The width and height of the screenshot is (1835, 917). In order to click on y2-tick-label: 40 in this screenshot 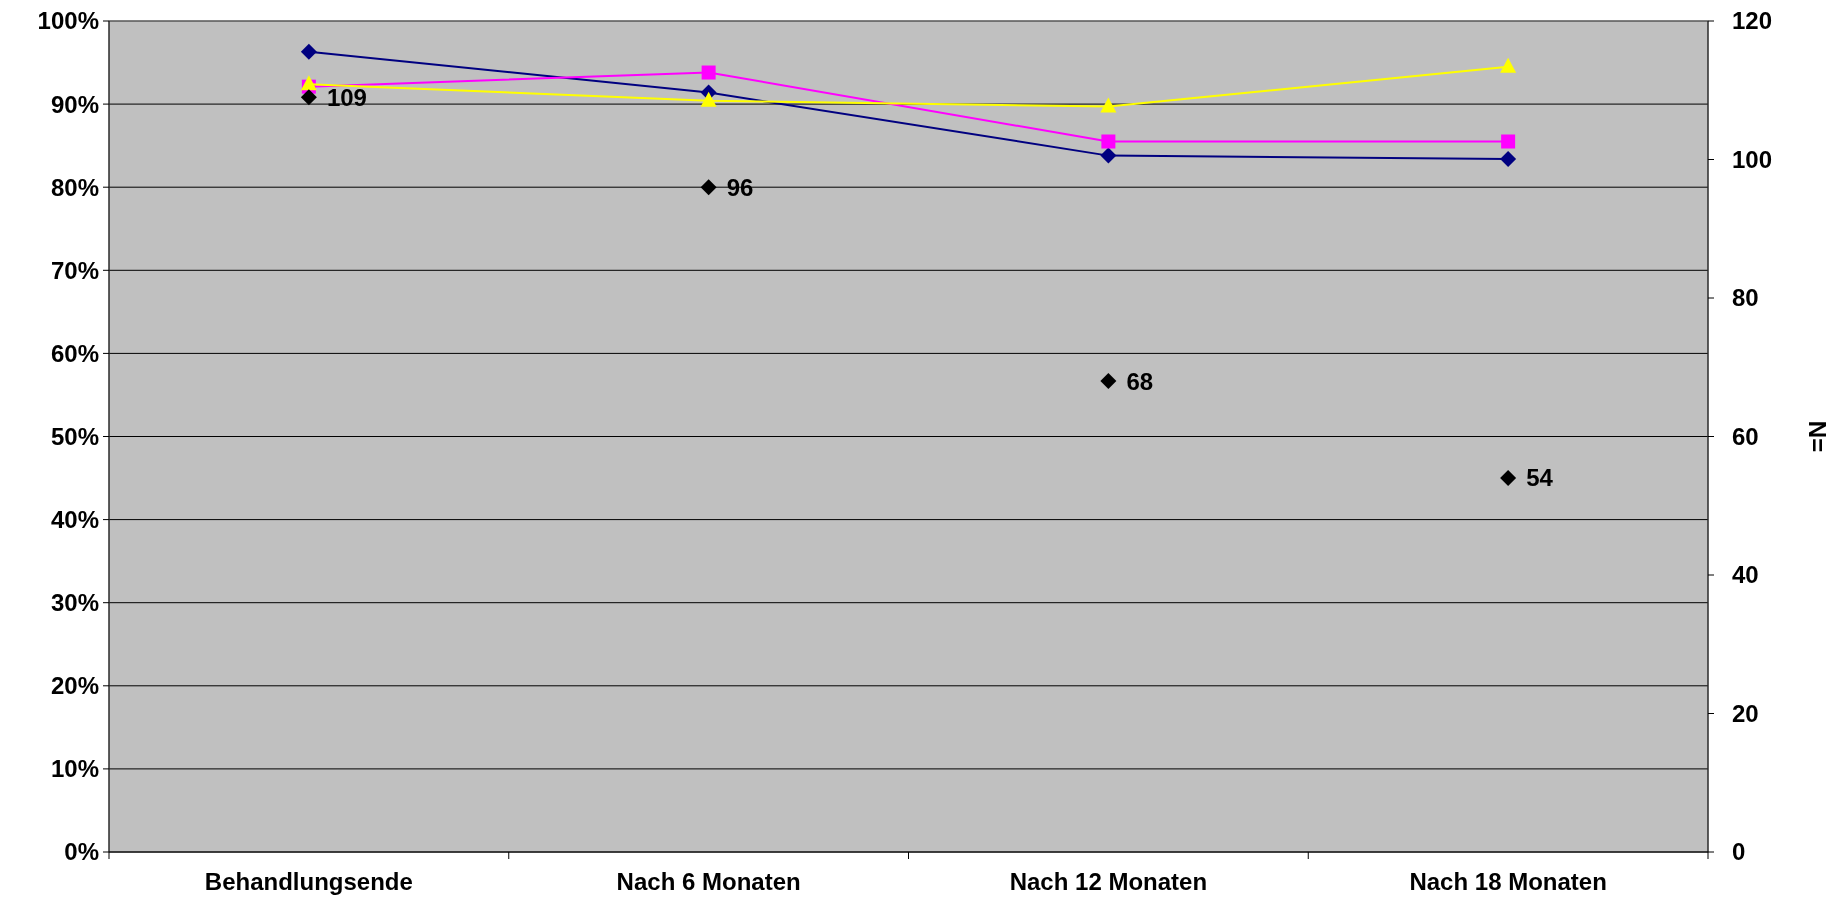, I will do `click(1745, 575)`.